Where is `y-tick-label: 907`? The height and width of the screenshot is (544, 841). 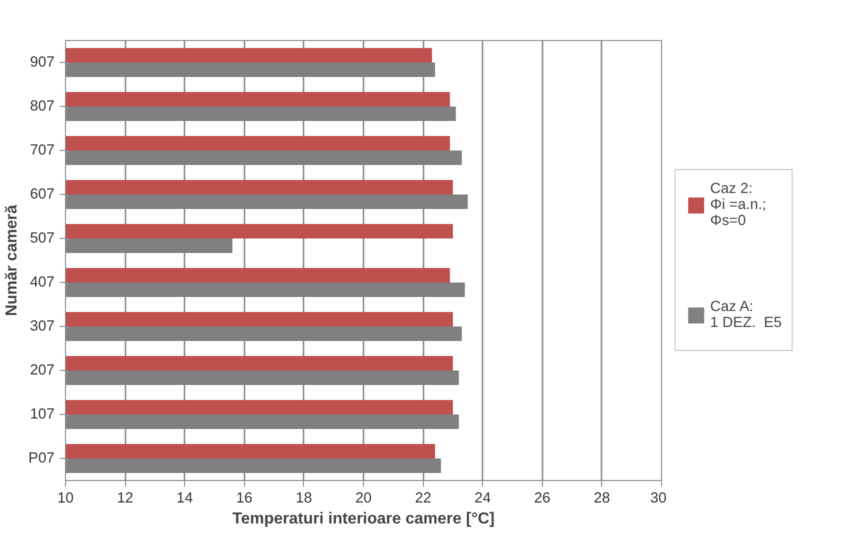 y-tick-label: 907 is located at coordinates (42, 62).